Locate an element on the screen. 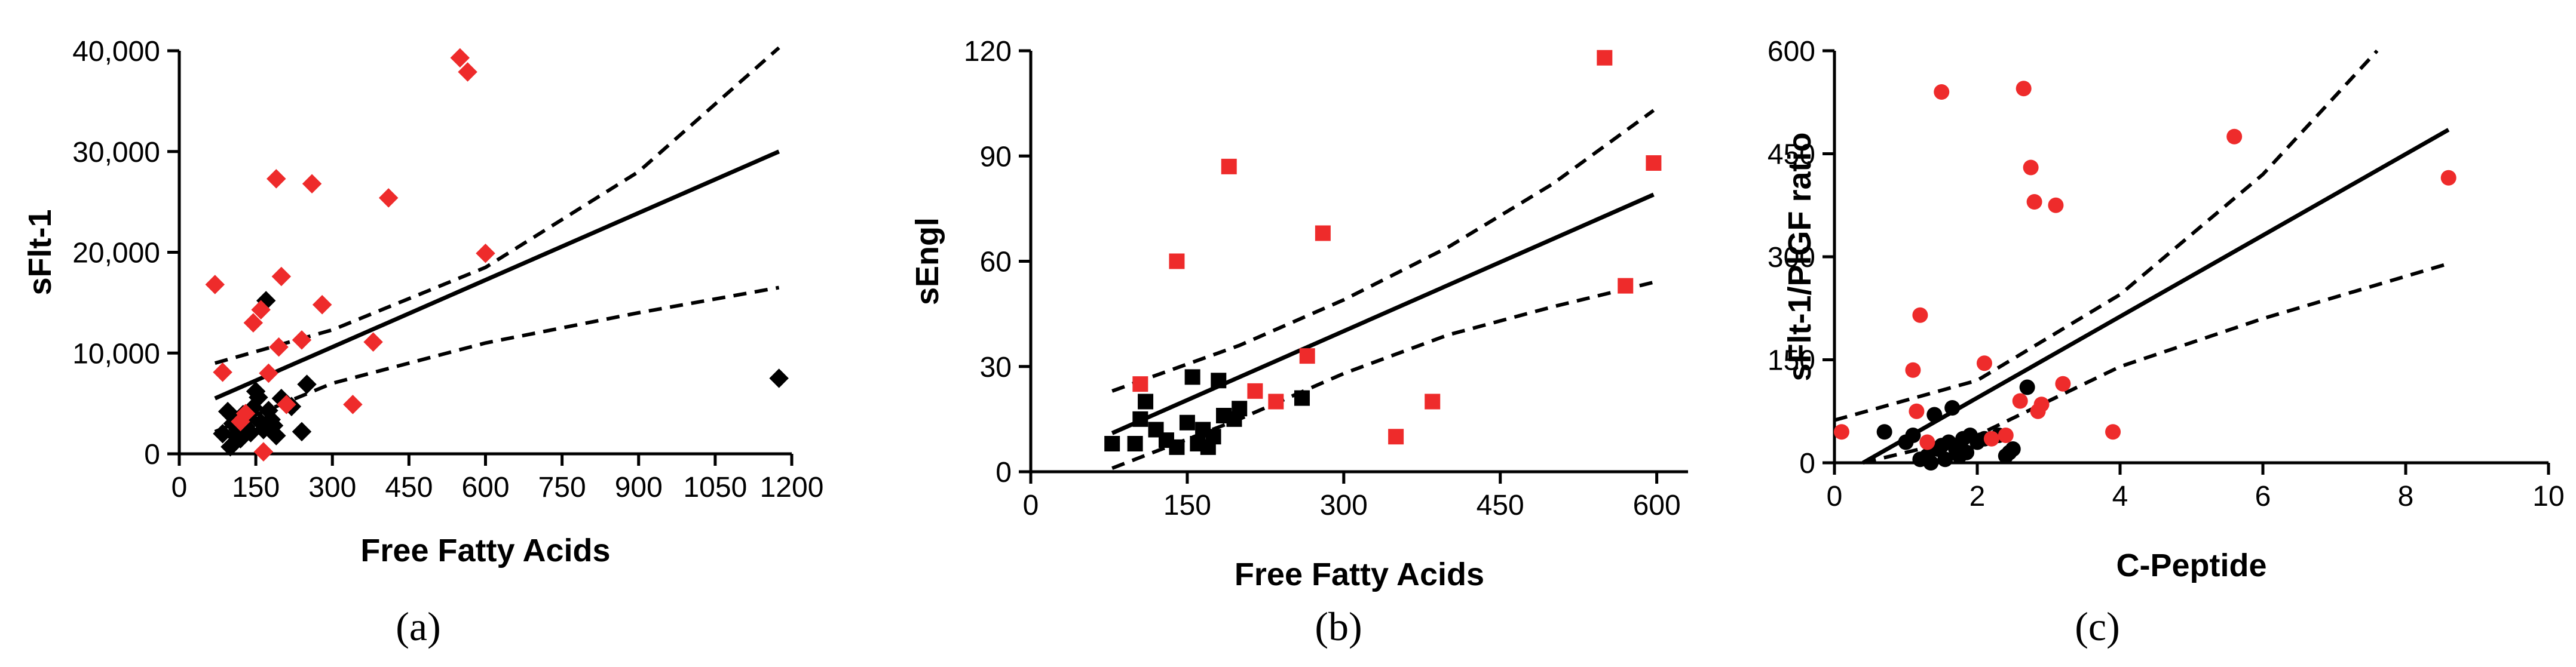  y-axis-title: sEngl is located at coordinates (927, 261).